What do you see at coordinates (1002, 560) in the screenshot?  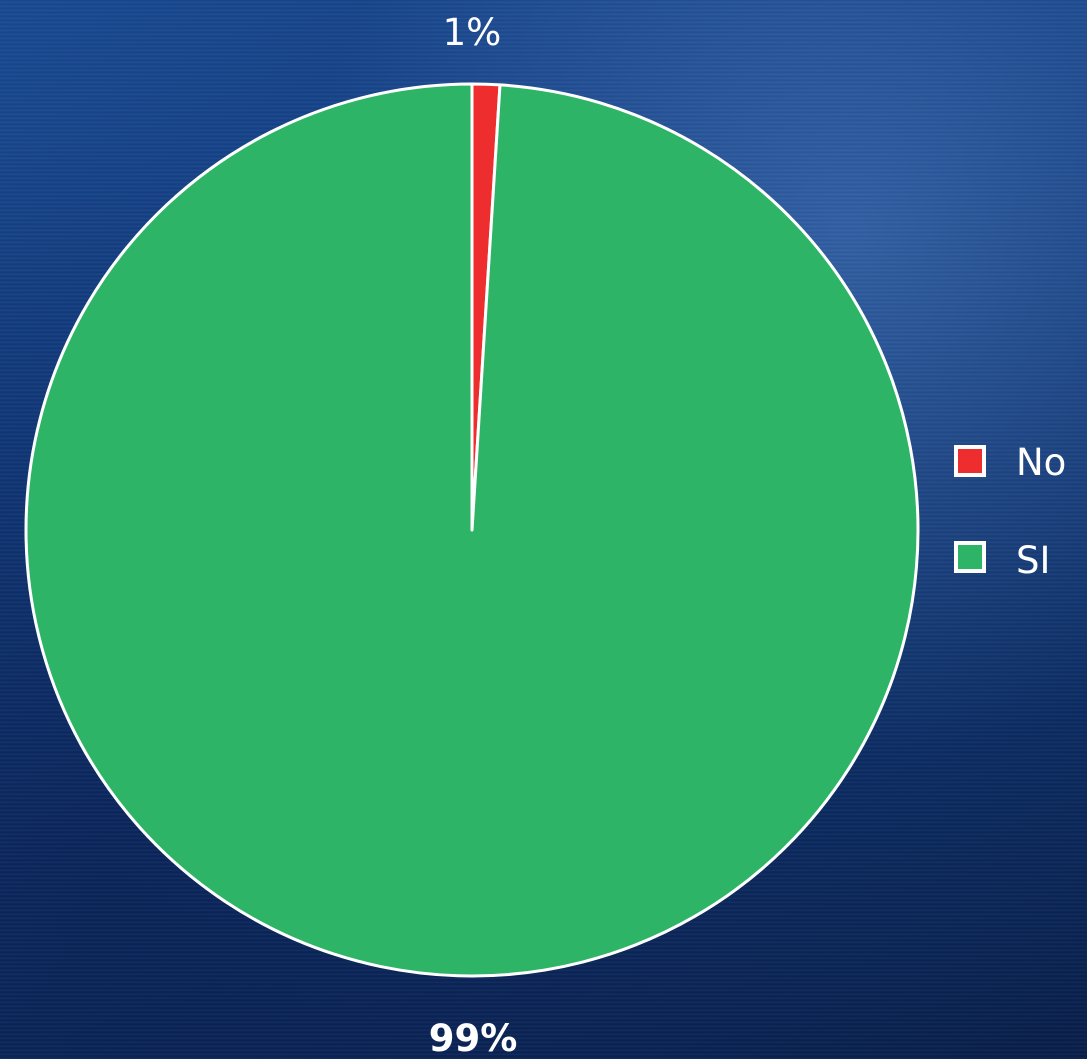 I see `legend-item-si: SI` at bounding box center [1002, 560].